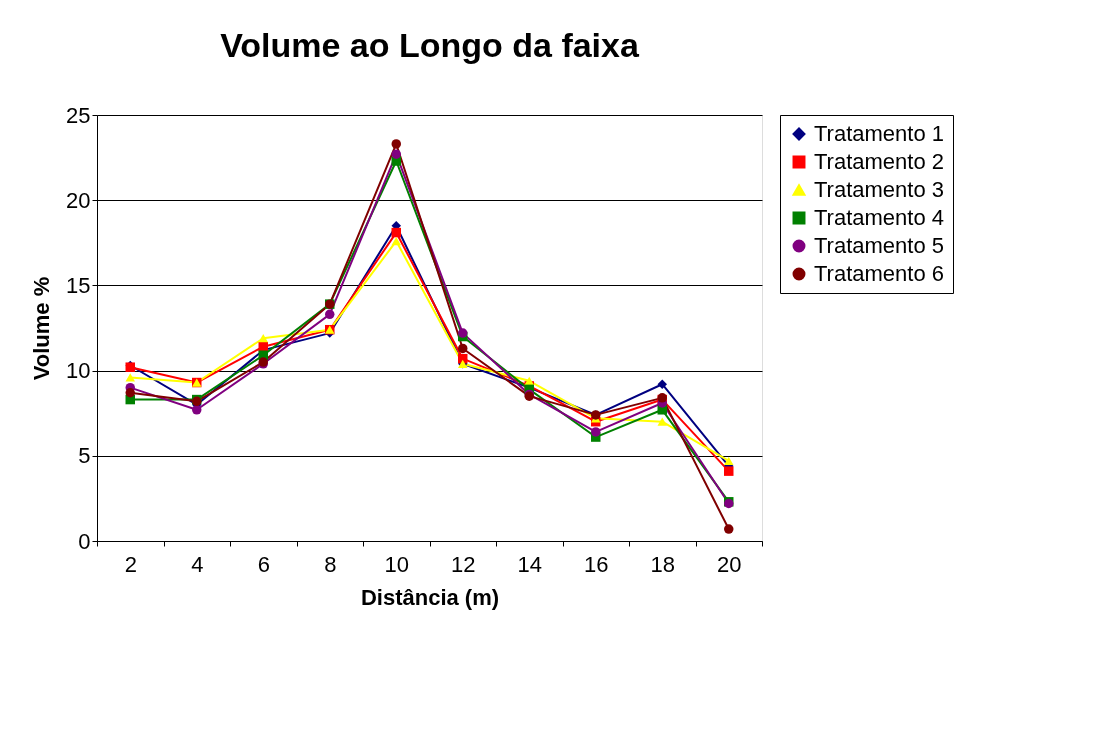  What do you see at coordinates (84, 456) in the screenshot?
I see `y-tick-label: 5` at bounding box center [84, 456].